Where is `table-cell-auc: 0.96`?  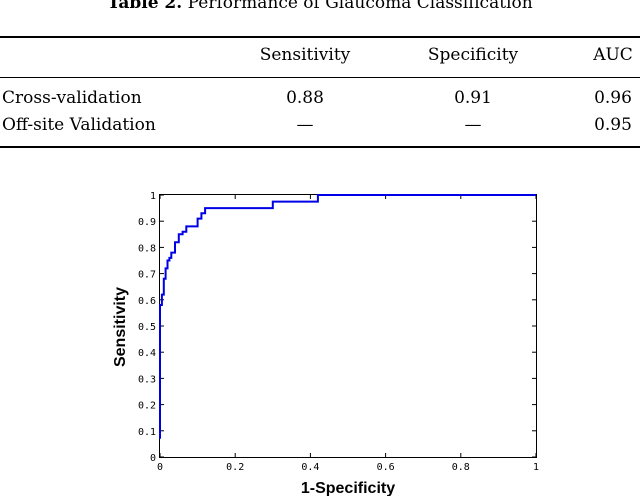
table-cell-auc: 0.96 is located at coordinates (613, 98).